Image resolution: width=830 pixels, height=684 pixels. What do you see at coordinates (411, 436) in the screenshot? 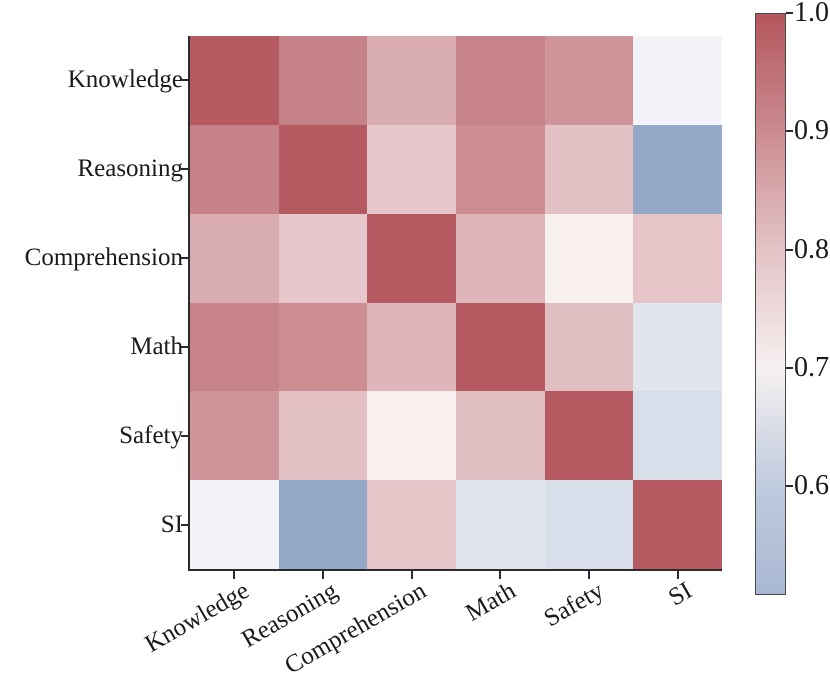
I see `heatmap-cell-Safety-Comprehension` at bounding box center [411, 436].